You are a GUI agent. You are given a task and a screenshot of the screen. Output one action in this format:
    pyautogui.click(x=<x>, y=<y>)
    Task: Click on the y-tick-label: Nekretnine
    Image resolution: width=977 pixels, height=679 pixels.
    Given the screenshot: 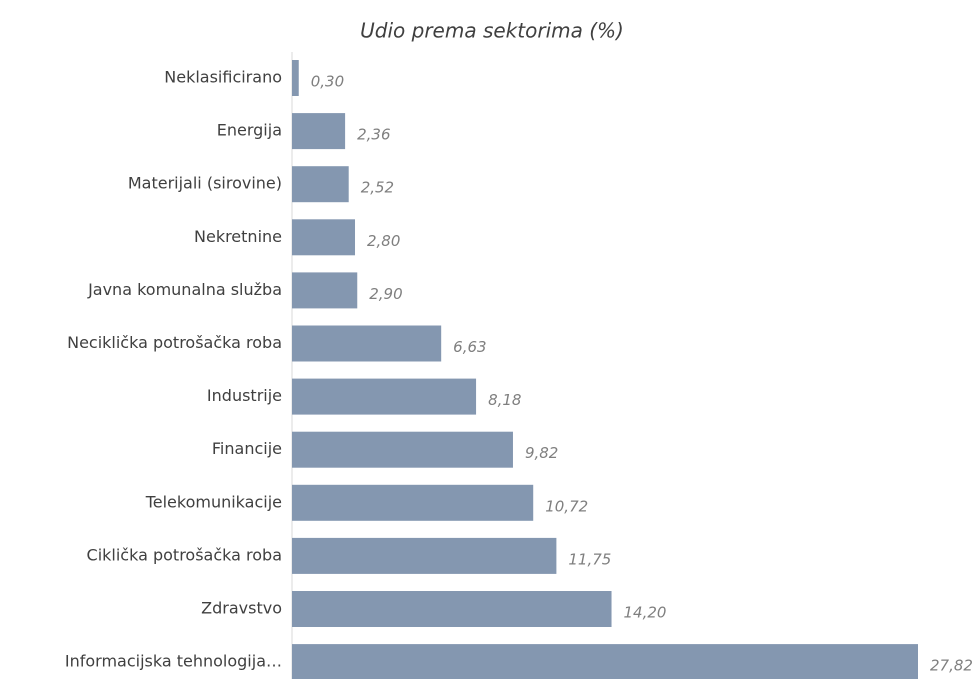 What is the action you would take?
    pyautogui.click(x=238, y=236)
    